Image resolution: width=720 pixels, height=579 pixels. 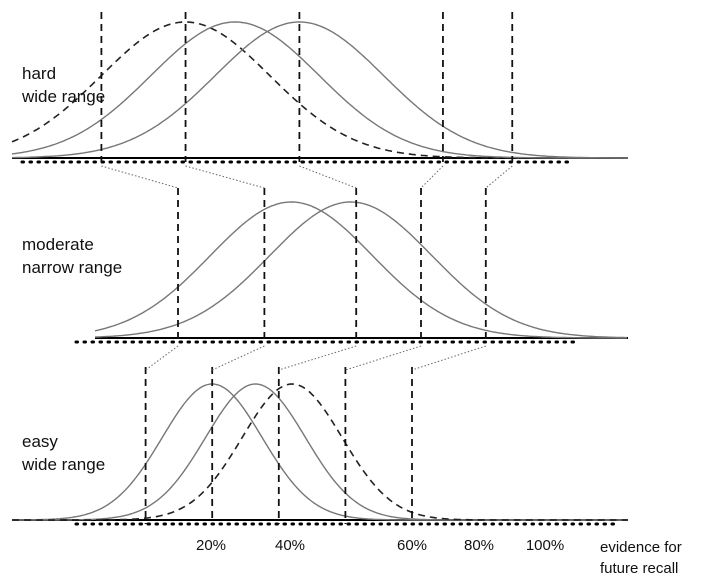 I want to click on x-tick-label: 80%, so click(x=479, y=545).